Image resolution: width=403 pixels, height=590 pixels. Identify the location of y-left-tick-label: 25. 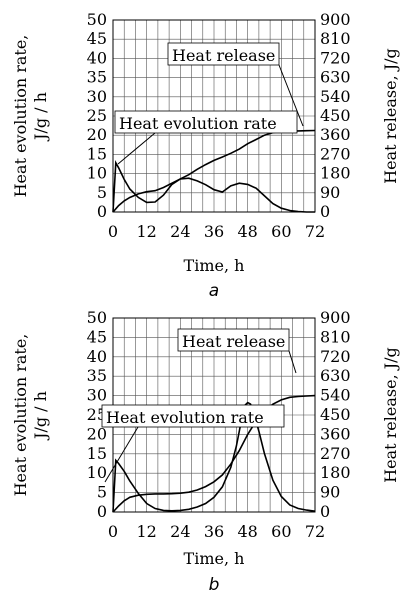
(97, 115).